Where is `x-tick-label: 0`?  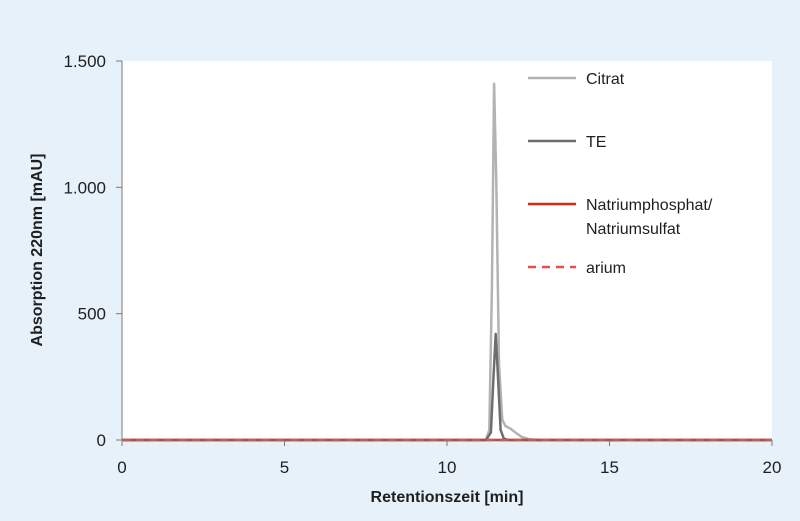
x-tick-label: 0 is located at coordinates (121, 467).